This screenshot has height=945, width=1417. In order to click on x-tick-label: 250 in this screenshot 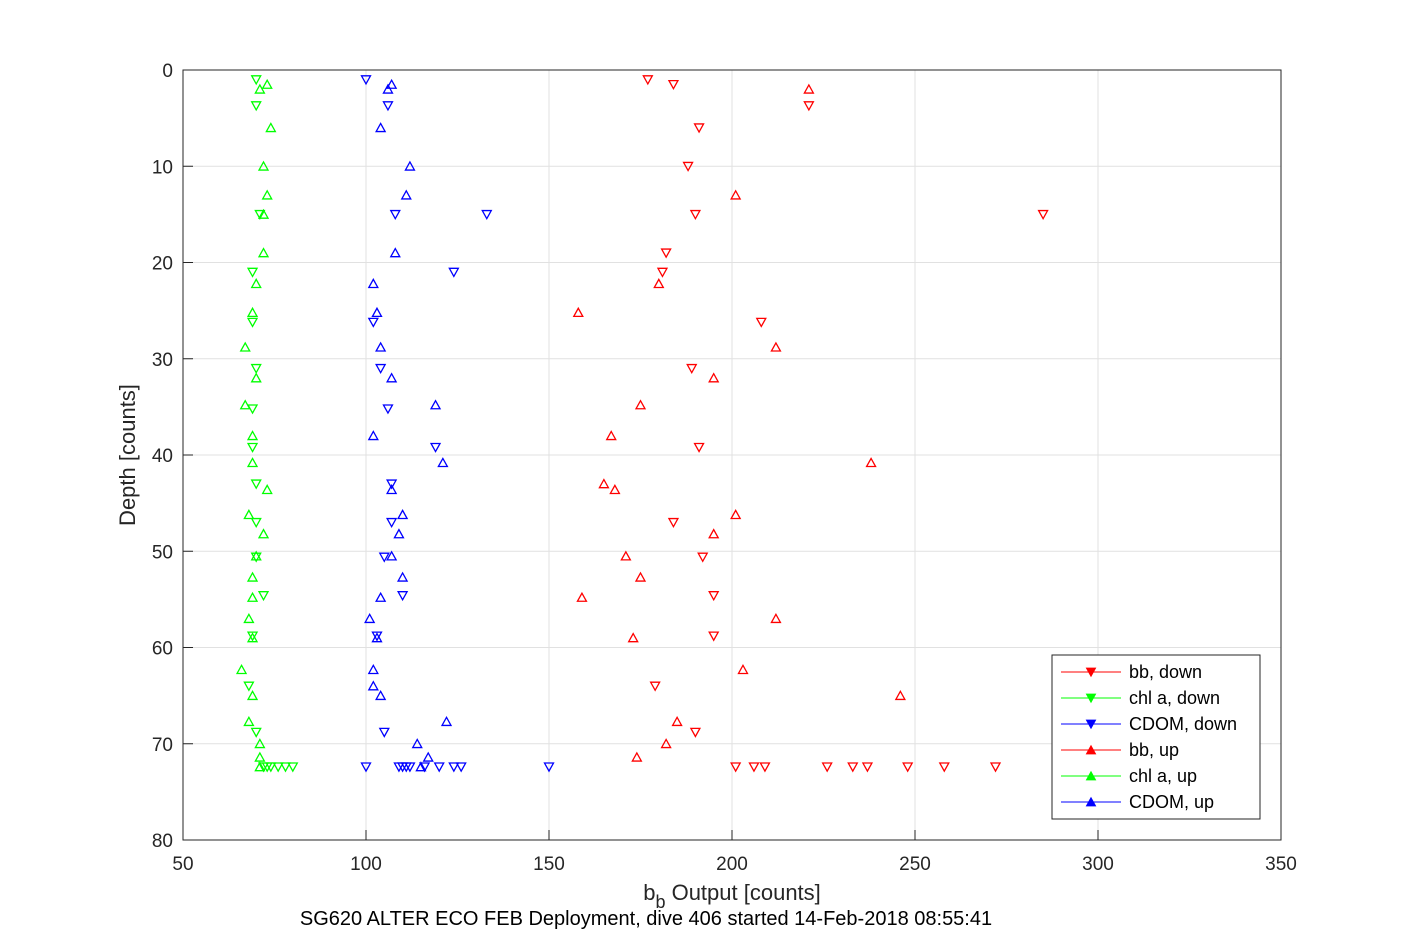, I will do `click(915, 864)`.